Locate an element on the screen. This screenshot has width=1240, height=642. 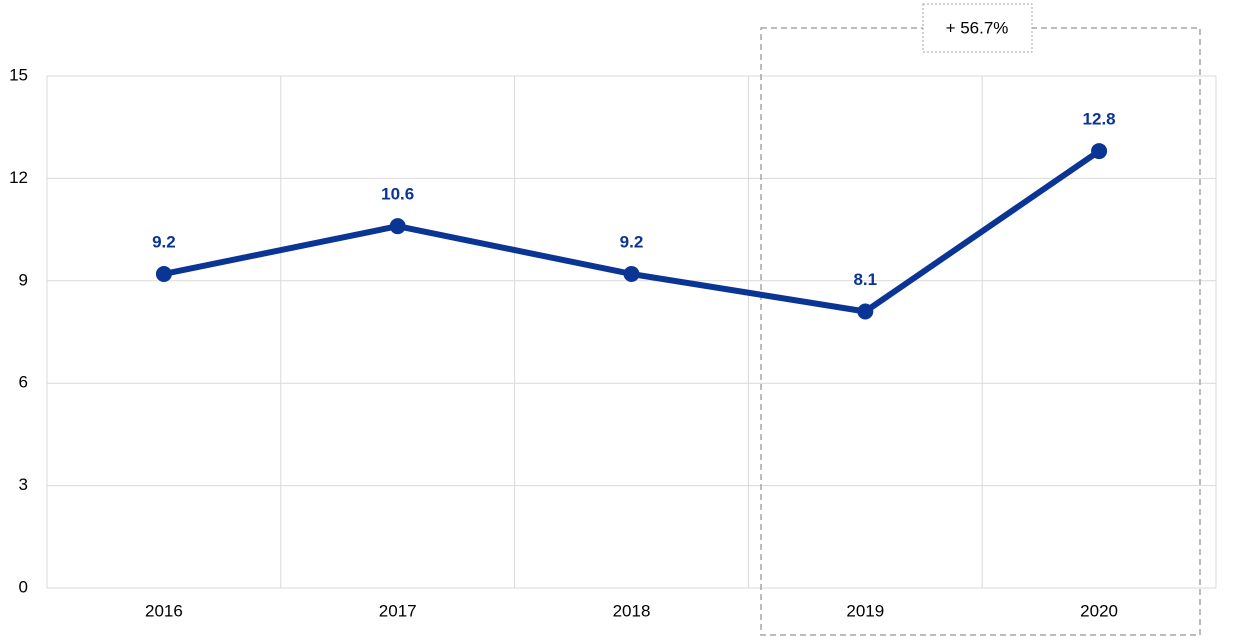
data-label: 8.1 is located at coordinates (865, 279).